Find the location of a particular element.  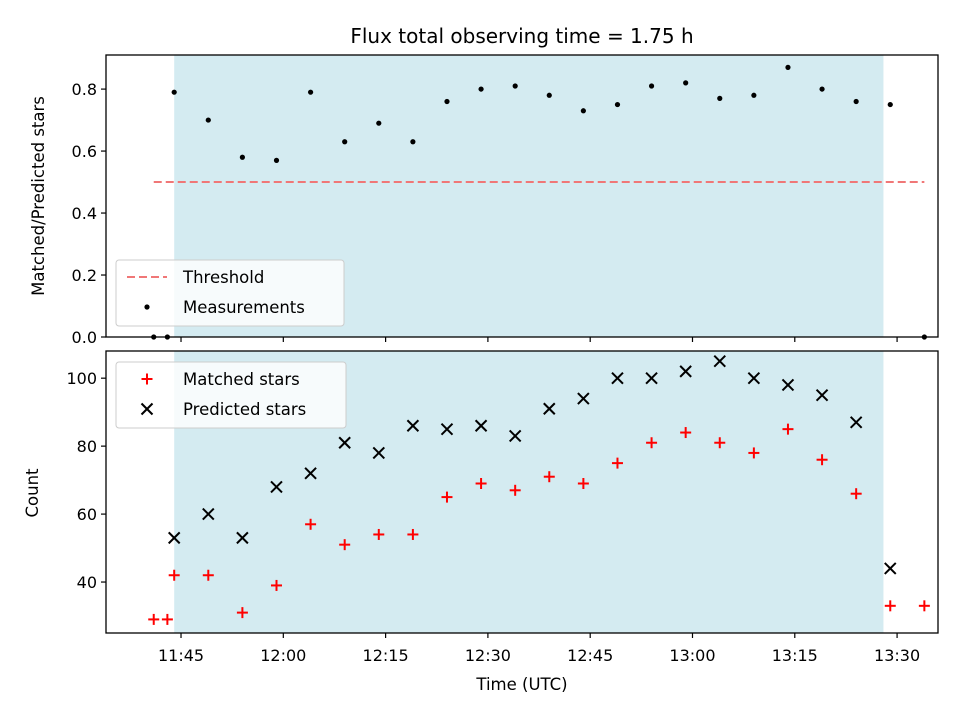

x-tick-label: 13:00 is located at coordinates (692, 655).